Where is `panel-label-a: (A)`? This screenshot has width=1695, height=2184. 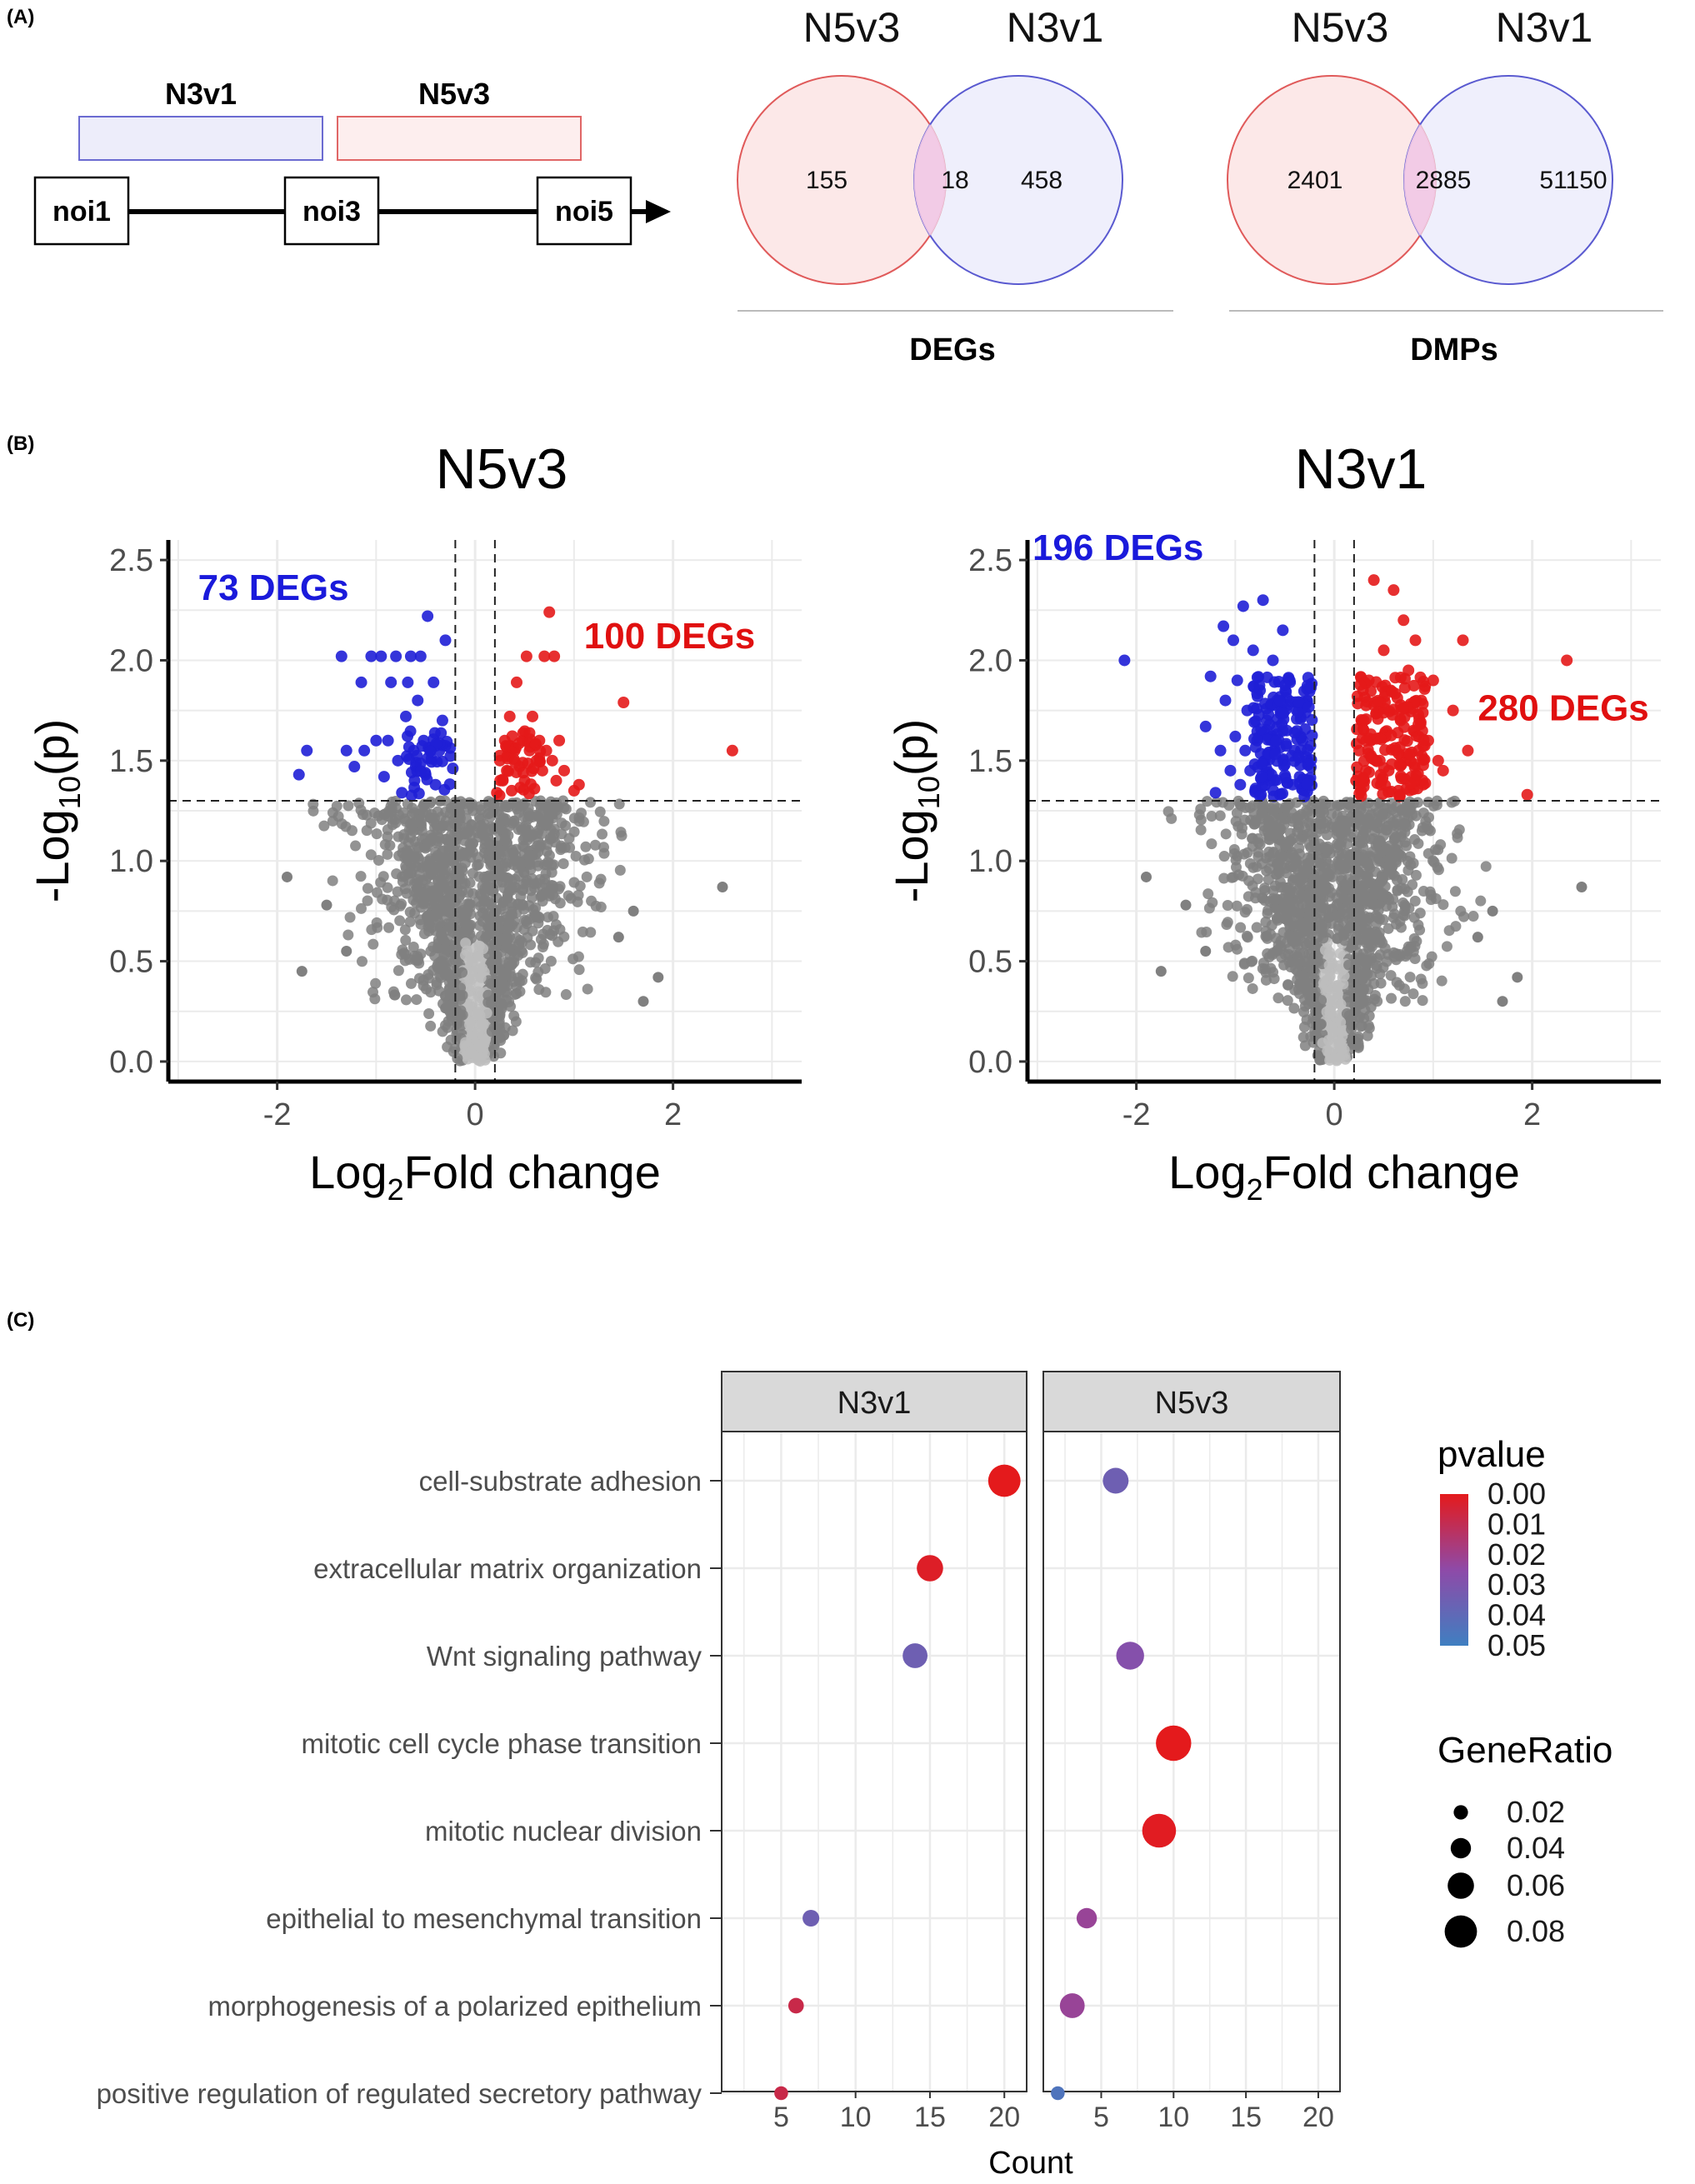
panel-label-a: (A) is located at coordinates (20, 17).